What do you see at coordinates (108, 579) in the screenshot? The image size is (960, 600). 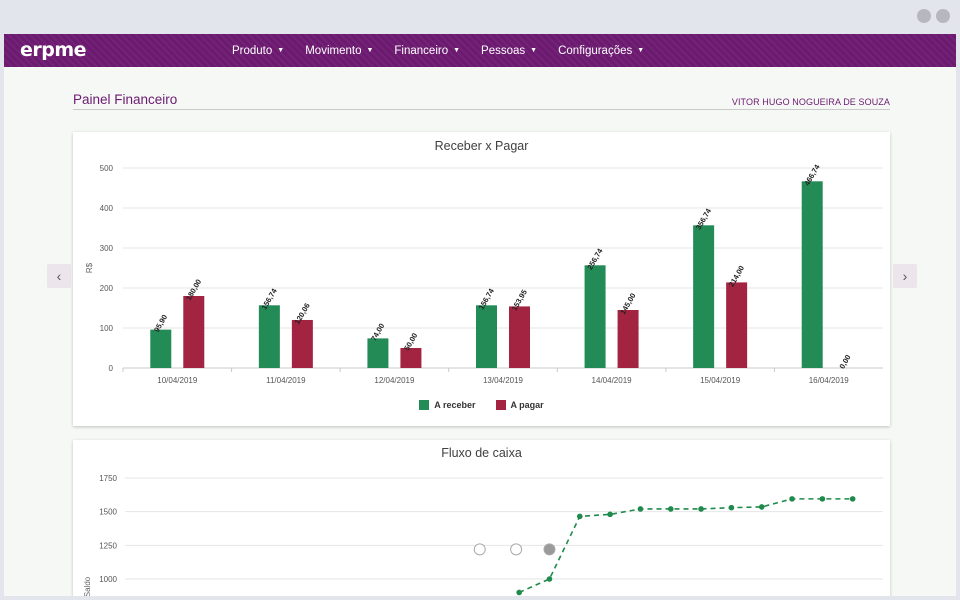 I see `y-tick-label: 1000` at bounding box center [108, 579].